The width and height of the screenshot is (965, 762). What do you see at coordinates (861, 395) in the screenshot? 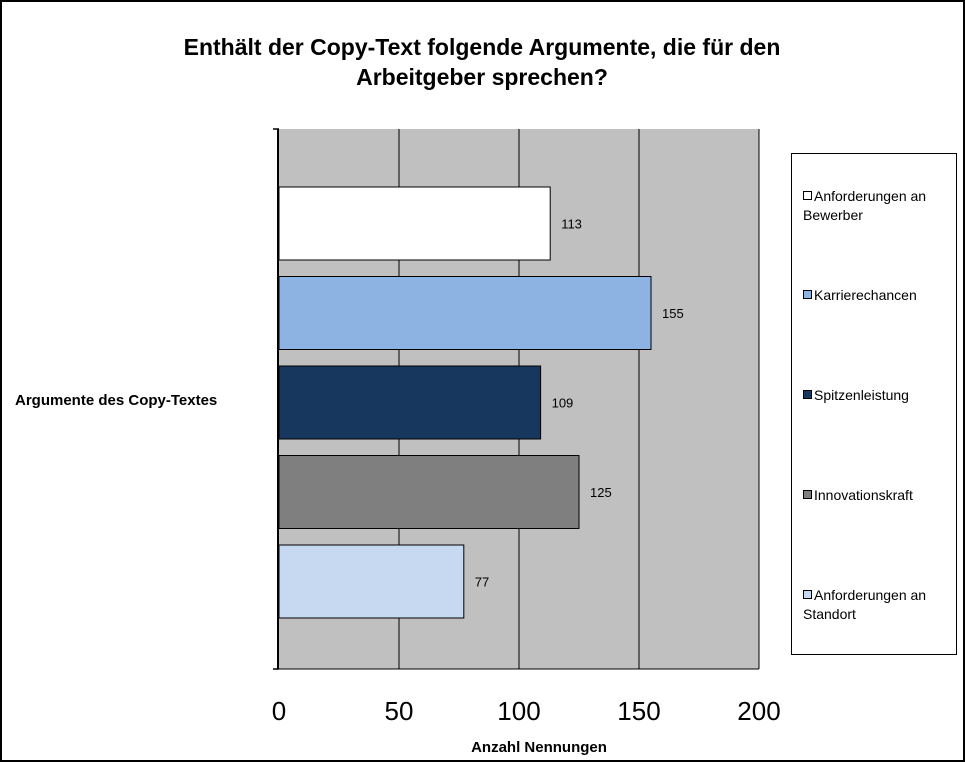
I see `legend-label: Spitzenleistung` at bounding box center [861, 395].